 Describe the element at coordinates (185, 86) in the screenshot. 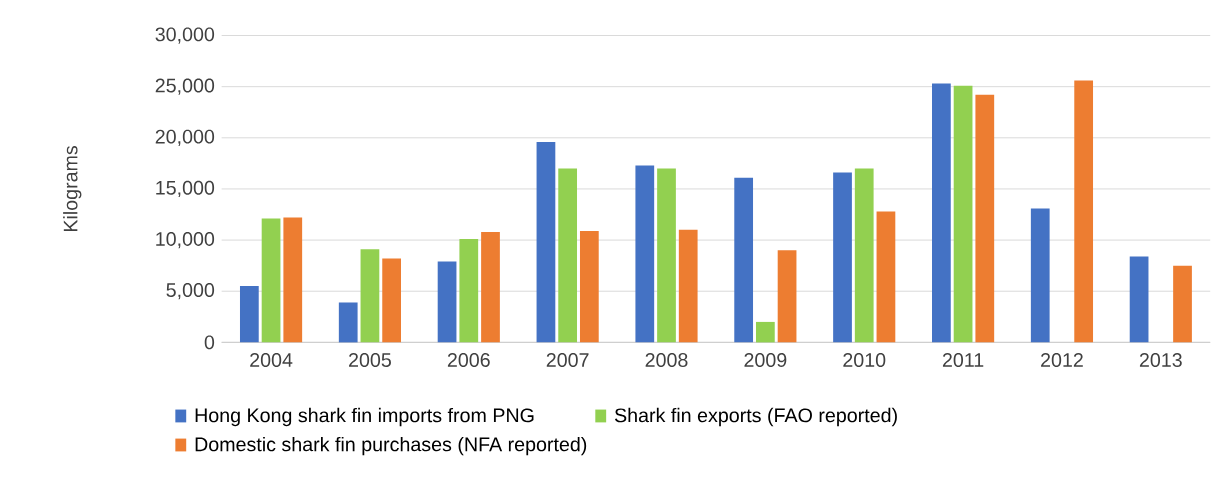

I see `y-tick-label: 25,000` at that location.